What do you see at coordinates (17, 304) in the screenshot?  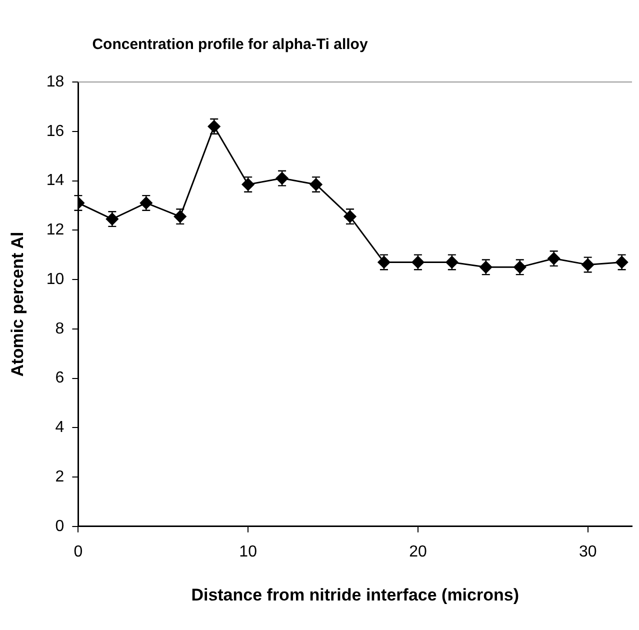 I see `y-axis-title: Atomic percent Al` at bounding box center [17, 304].